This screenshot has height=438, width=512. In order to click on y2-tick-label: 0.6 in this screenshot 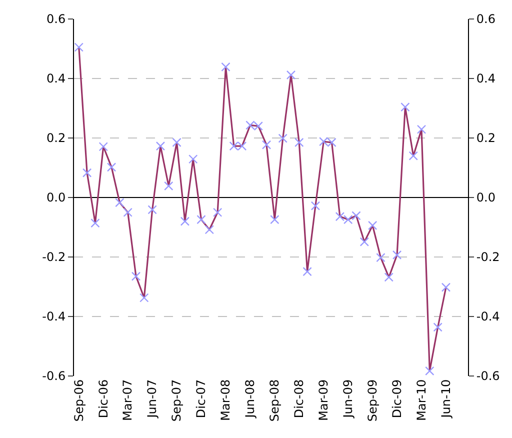, I will do `click(486, 19)`.